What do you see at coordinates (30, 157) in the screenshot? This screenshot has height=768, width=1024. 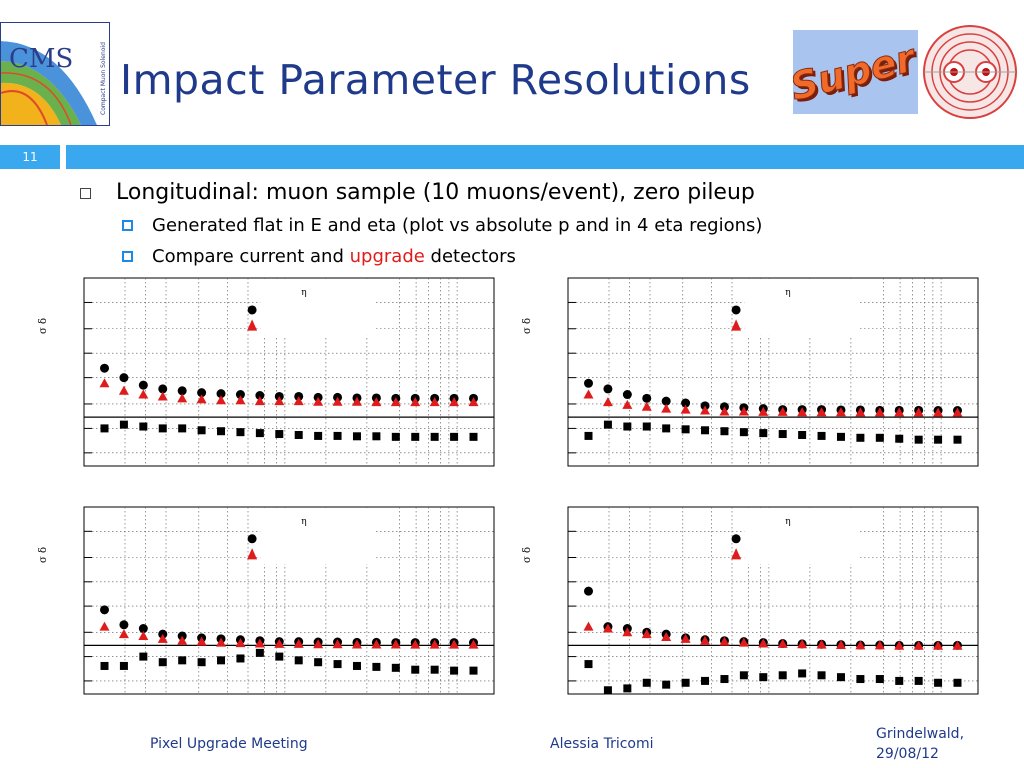 I see `slide-number: 11` at bounding box center [30, 157].